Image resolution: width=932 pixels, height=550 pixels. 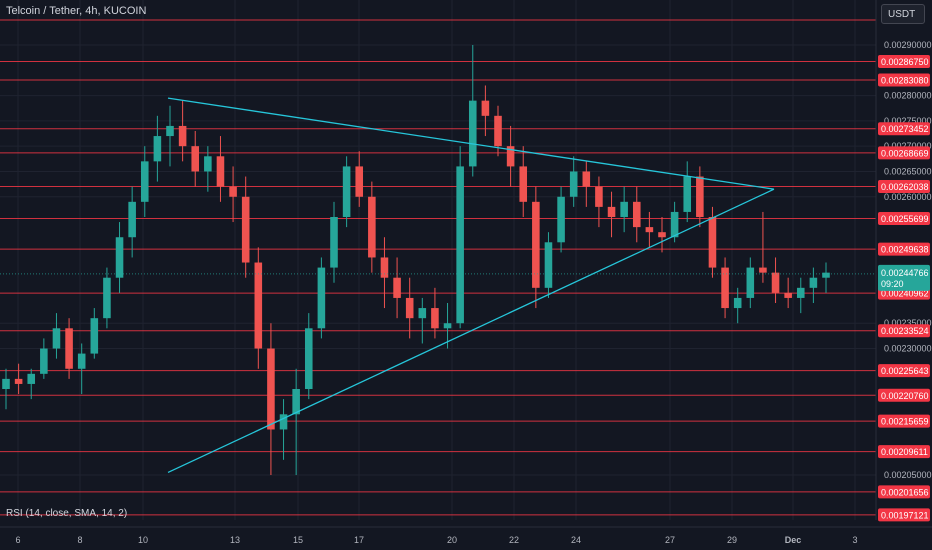 I want to click on level-price-label: 0.00197121, so click(x=905, y=515).